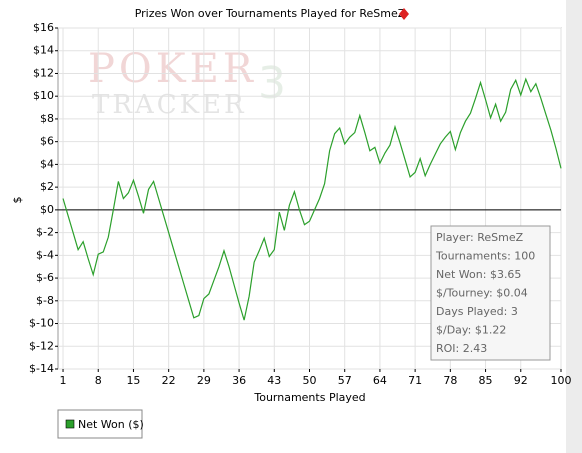 This screenshot has height=453, width=582. Describe the element at coordinates (17, 200) in the screenshot. I see `y-axis-label: $` at that location.